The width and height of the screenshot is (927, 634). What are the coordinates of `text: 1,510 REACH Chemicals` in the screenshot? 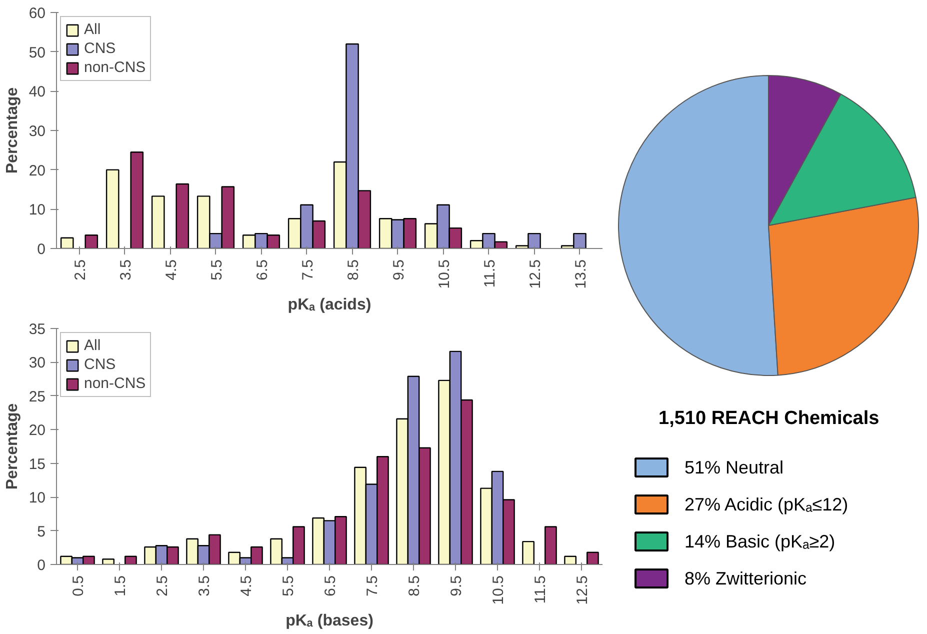 It's located at (769, 418).